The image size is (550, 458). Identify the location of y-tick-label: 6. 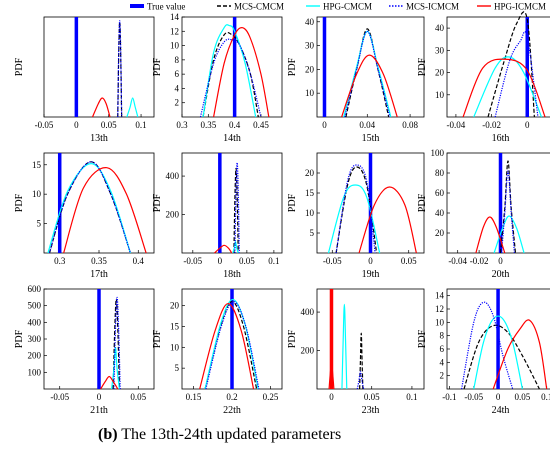
(442, 349).